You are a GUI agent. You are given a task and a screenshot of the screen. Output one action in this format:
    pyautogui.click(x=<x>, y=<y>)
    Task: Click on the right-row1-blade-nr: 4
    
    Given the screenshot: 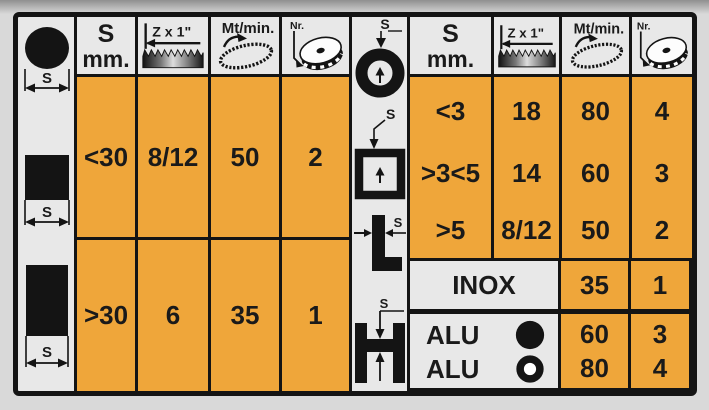 What is the action you would take?
    pyautogui.click(x=662, y=110)
    